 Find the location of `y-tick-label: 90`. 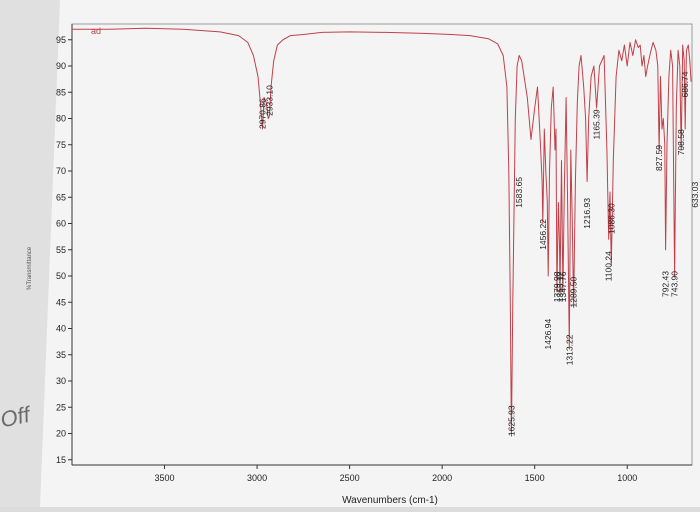

y-tick-label: 90 is located at coordinates (61, 66).